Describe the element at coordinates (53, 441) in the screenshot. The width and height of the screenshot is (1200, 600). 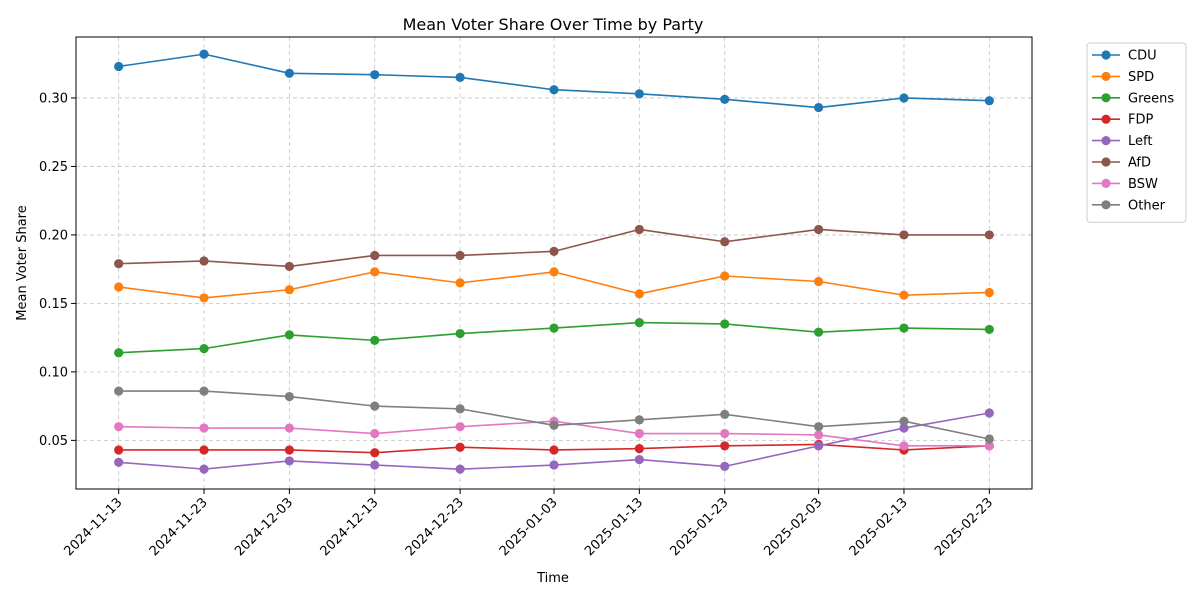
I see `y-tick-label: 0.05` at that location.